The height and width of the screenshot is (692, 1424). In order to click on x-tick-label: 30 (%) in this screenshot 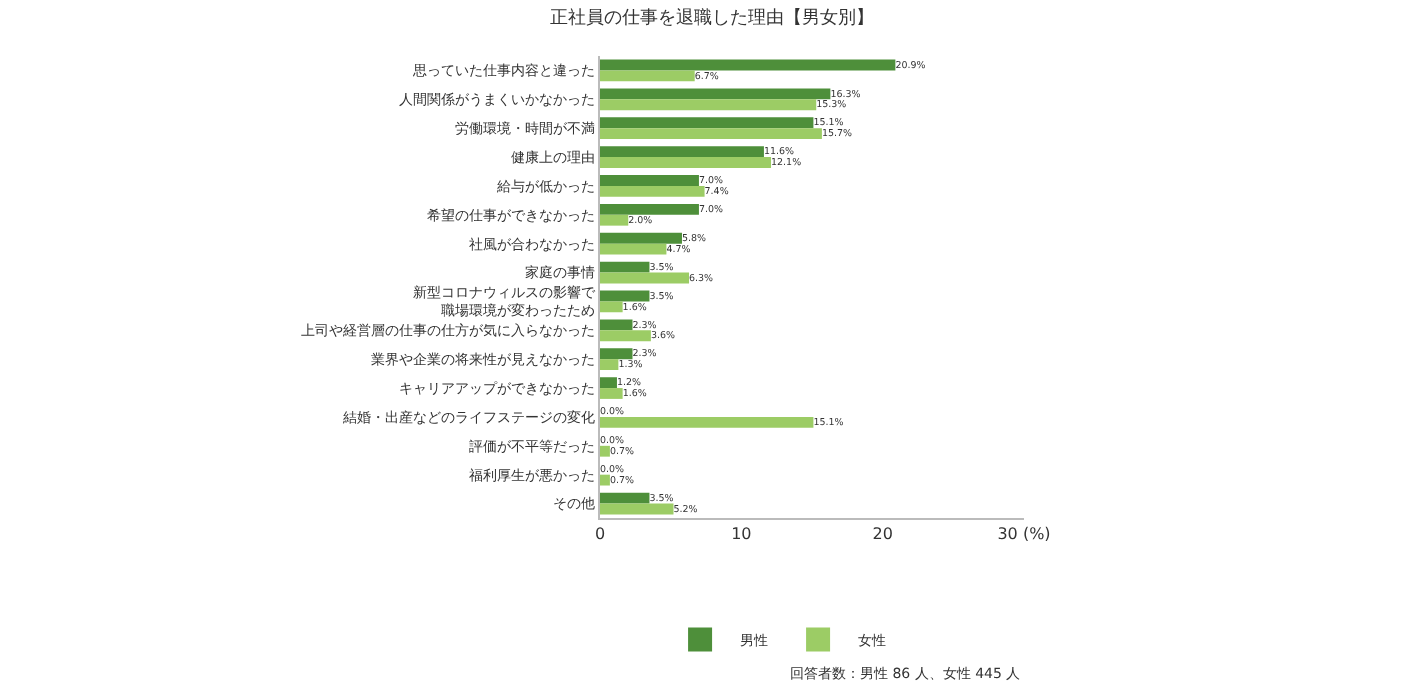, I will do `click(1024, 534)`.